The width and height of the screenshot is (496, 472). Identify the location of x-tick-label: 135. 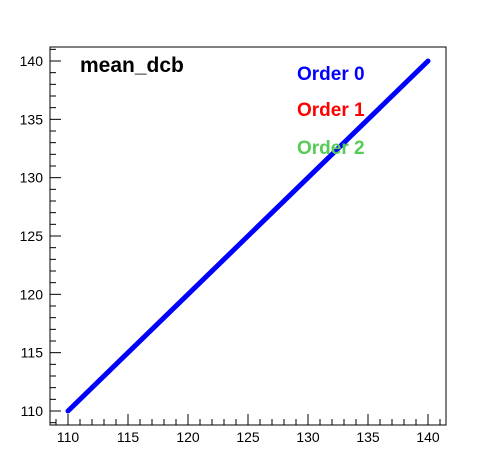
(368, 437).